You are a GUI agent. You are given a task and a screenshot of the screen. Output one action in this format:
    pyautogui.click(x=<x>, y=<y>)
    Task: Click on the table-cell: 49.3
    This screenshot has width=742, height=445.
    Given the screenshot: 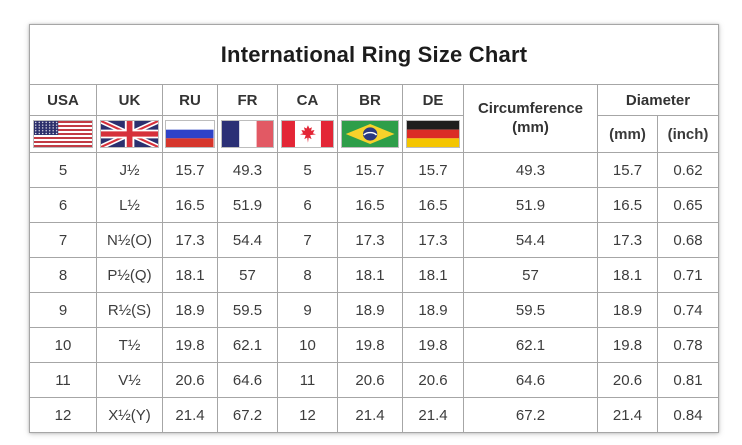 What is the action you would take?
    pyautogui.click(x=247, y=170)
    